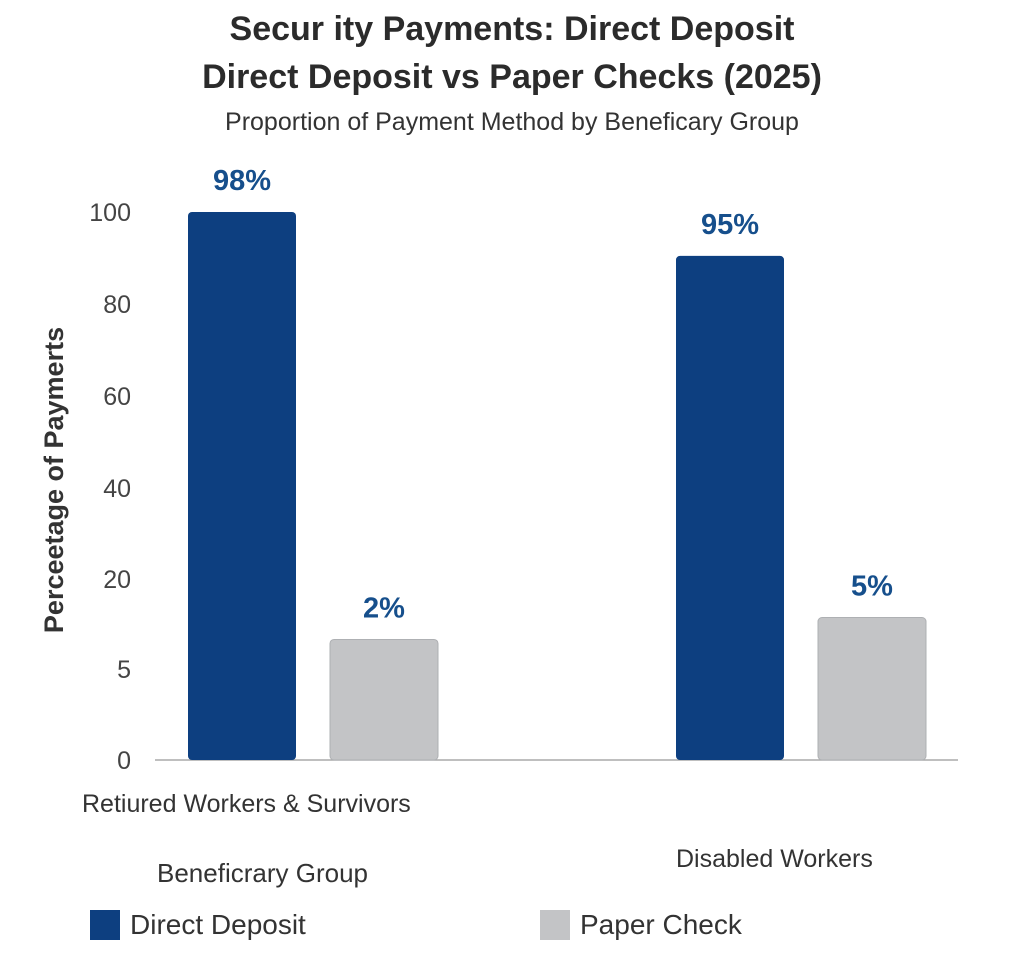  I want to click on y-tick-label: 60, so click(117, 397).